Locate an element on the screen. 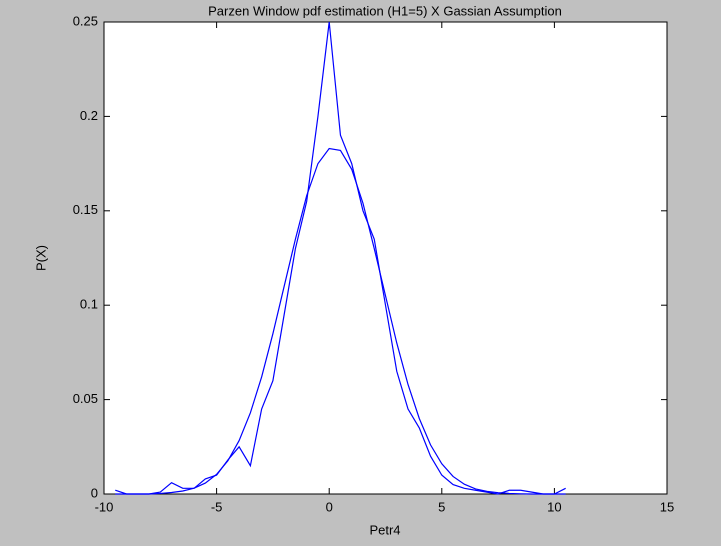 The height and width of the screenshot is (546, 721). x-tick-label: -10 is located at coordinates (104, 506).